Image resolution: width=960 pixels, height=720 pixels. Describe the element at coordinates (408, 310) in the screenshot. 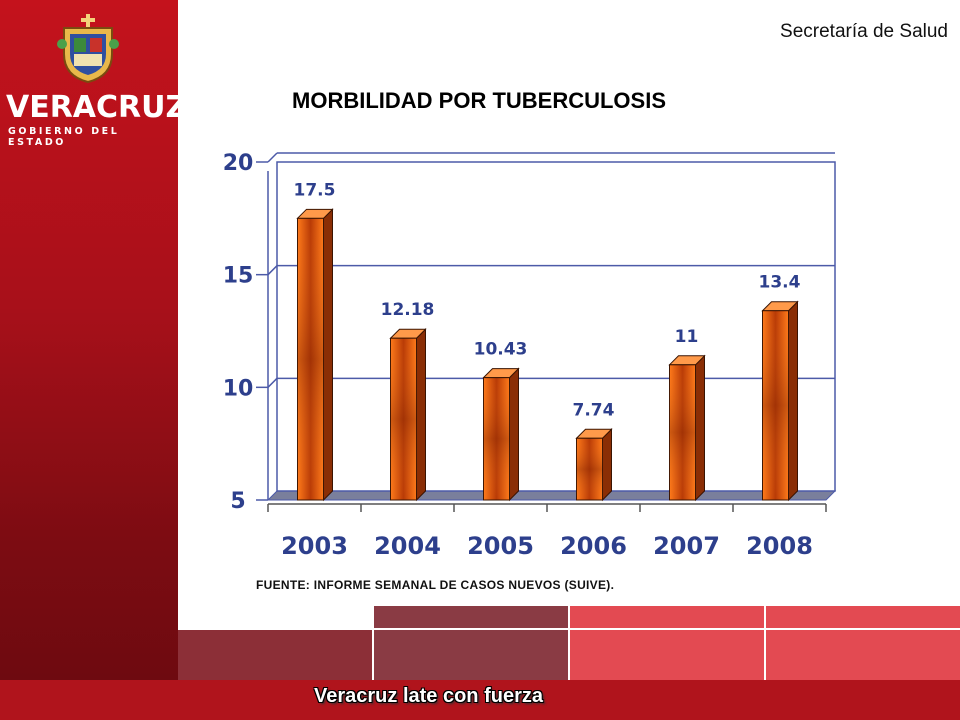

I see `data-label: 12.18` at that location.